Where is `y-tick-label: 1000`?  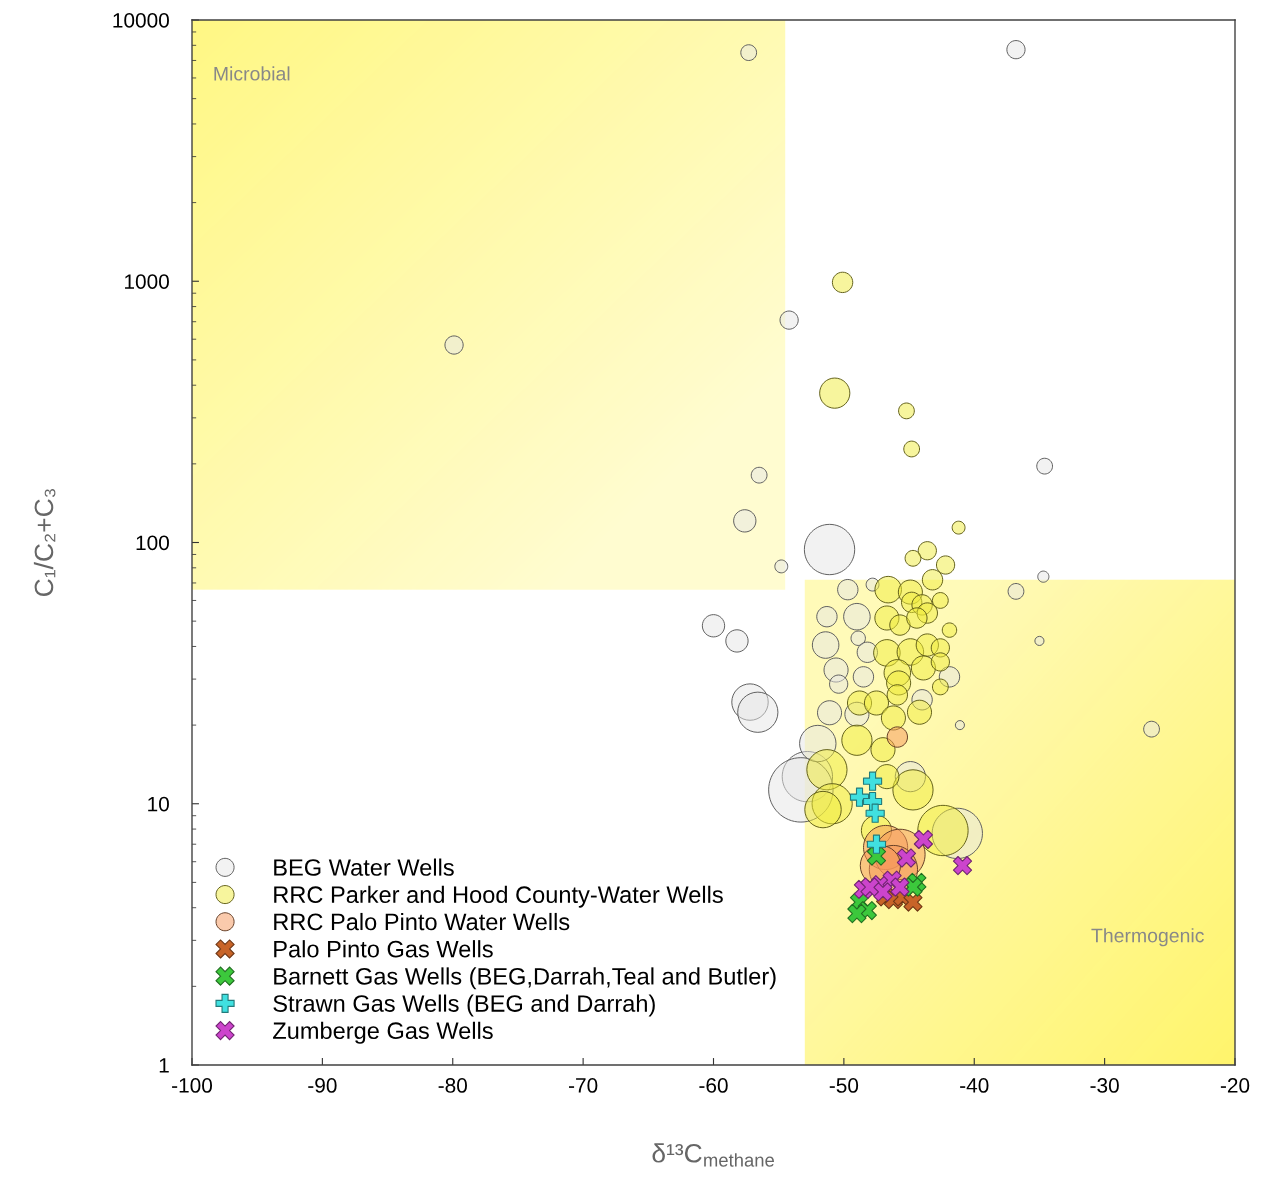
y-tick-label: 1000 is located at coordinates (147, 281).